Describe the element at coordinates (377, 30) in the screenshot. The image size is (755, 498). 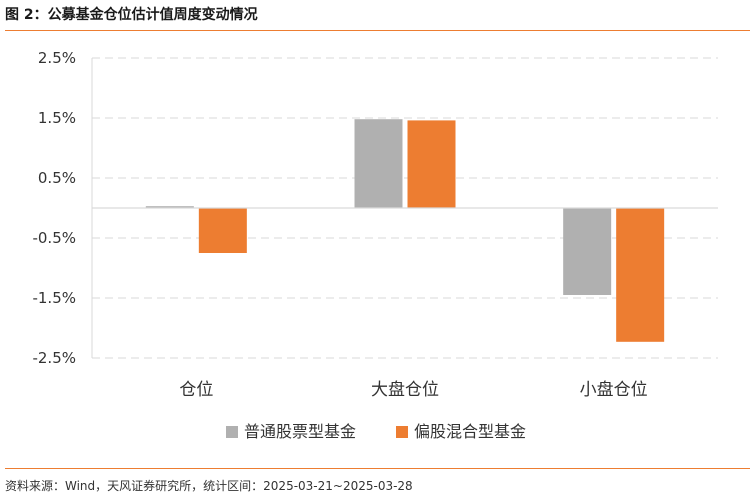
I see `title-rule` at that location.